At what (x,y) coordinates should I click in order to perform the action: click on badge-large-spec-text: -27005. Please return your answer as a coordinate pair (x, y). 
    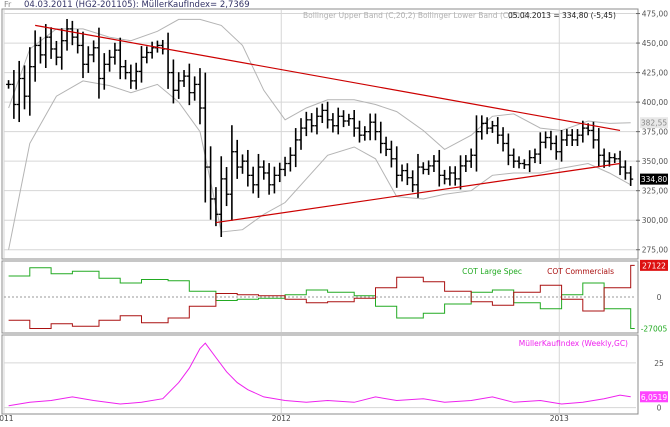
    Looking at the image, I should click on (654, 329).